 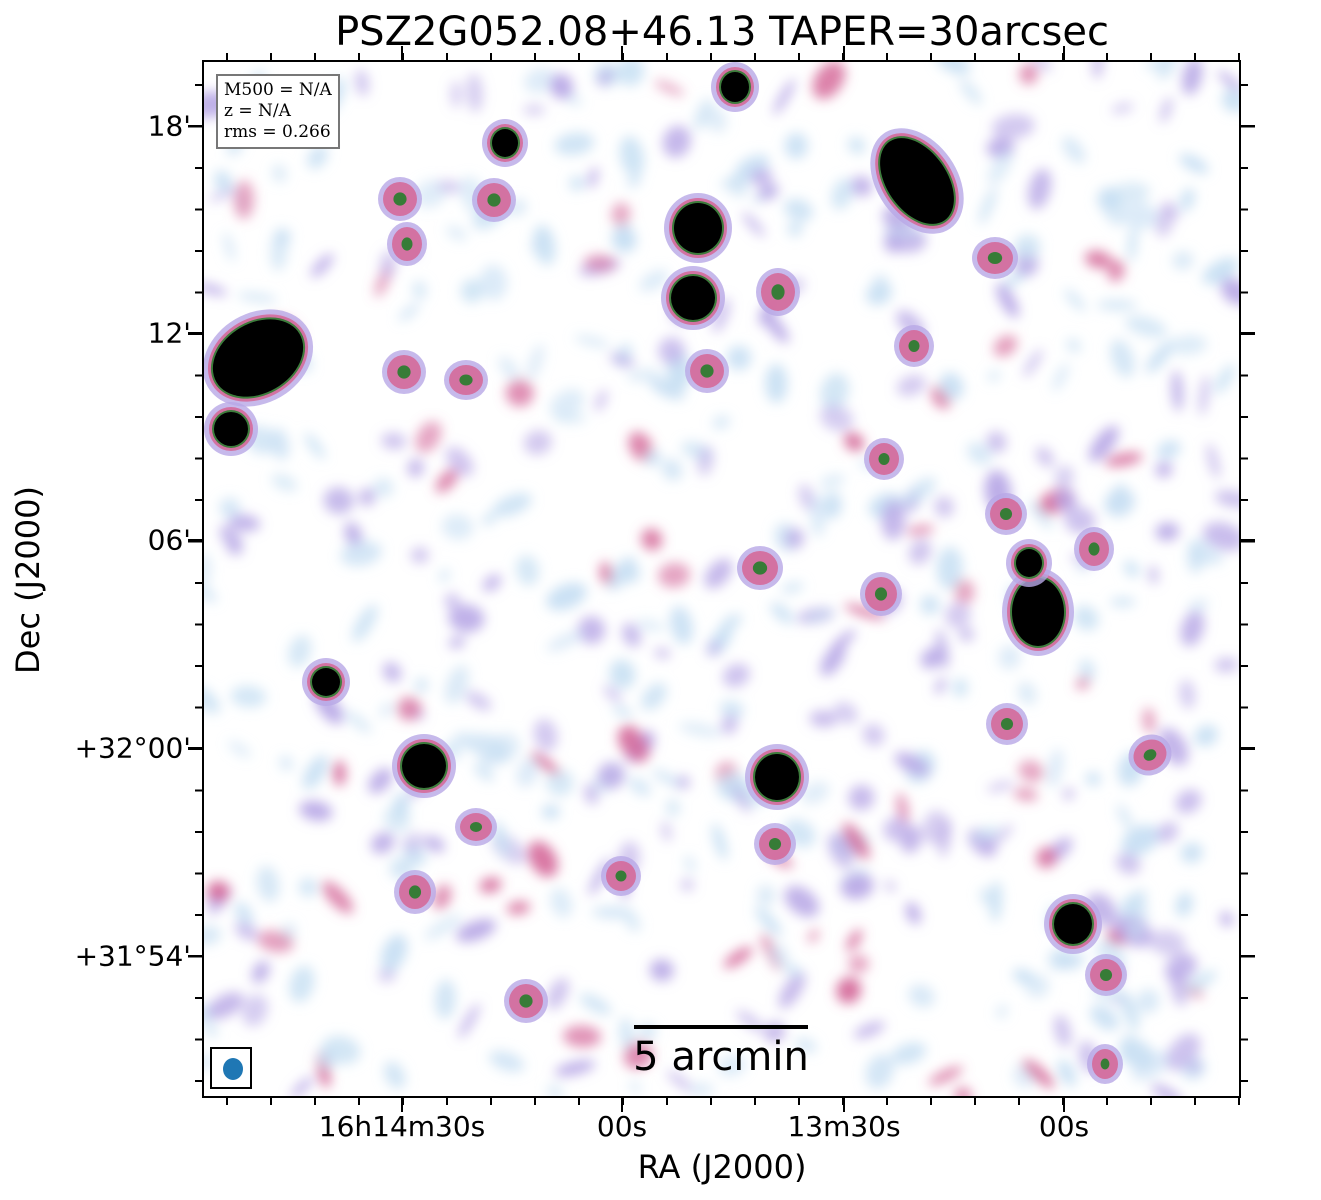 I want to click on x-axis-label: RA (J2000), so click(x=722, y=1167).